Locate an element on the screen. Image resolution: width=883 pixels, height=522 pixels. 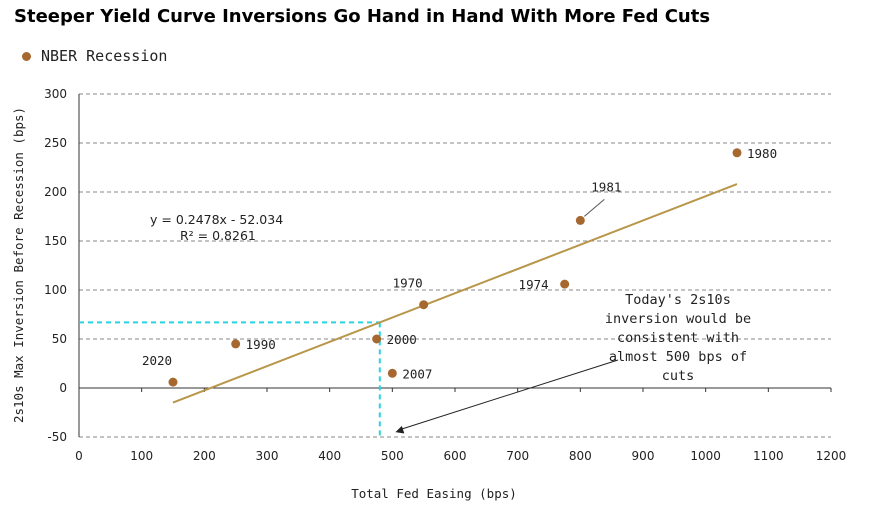
y-tick-label: 200 is located at coordinates (55, 192).